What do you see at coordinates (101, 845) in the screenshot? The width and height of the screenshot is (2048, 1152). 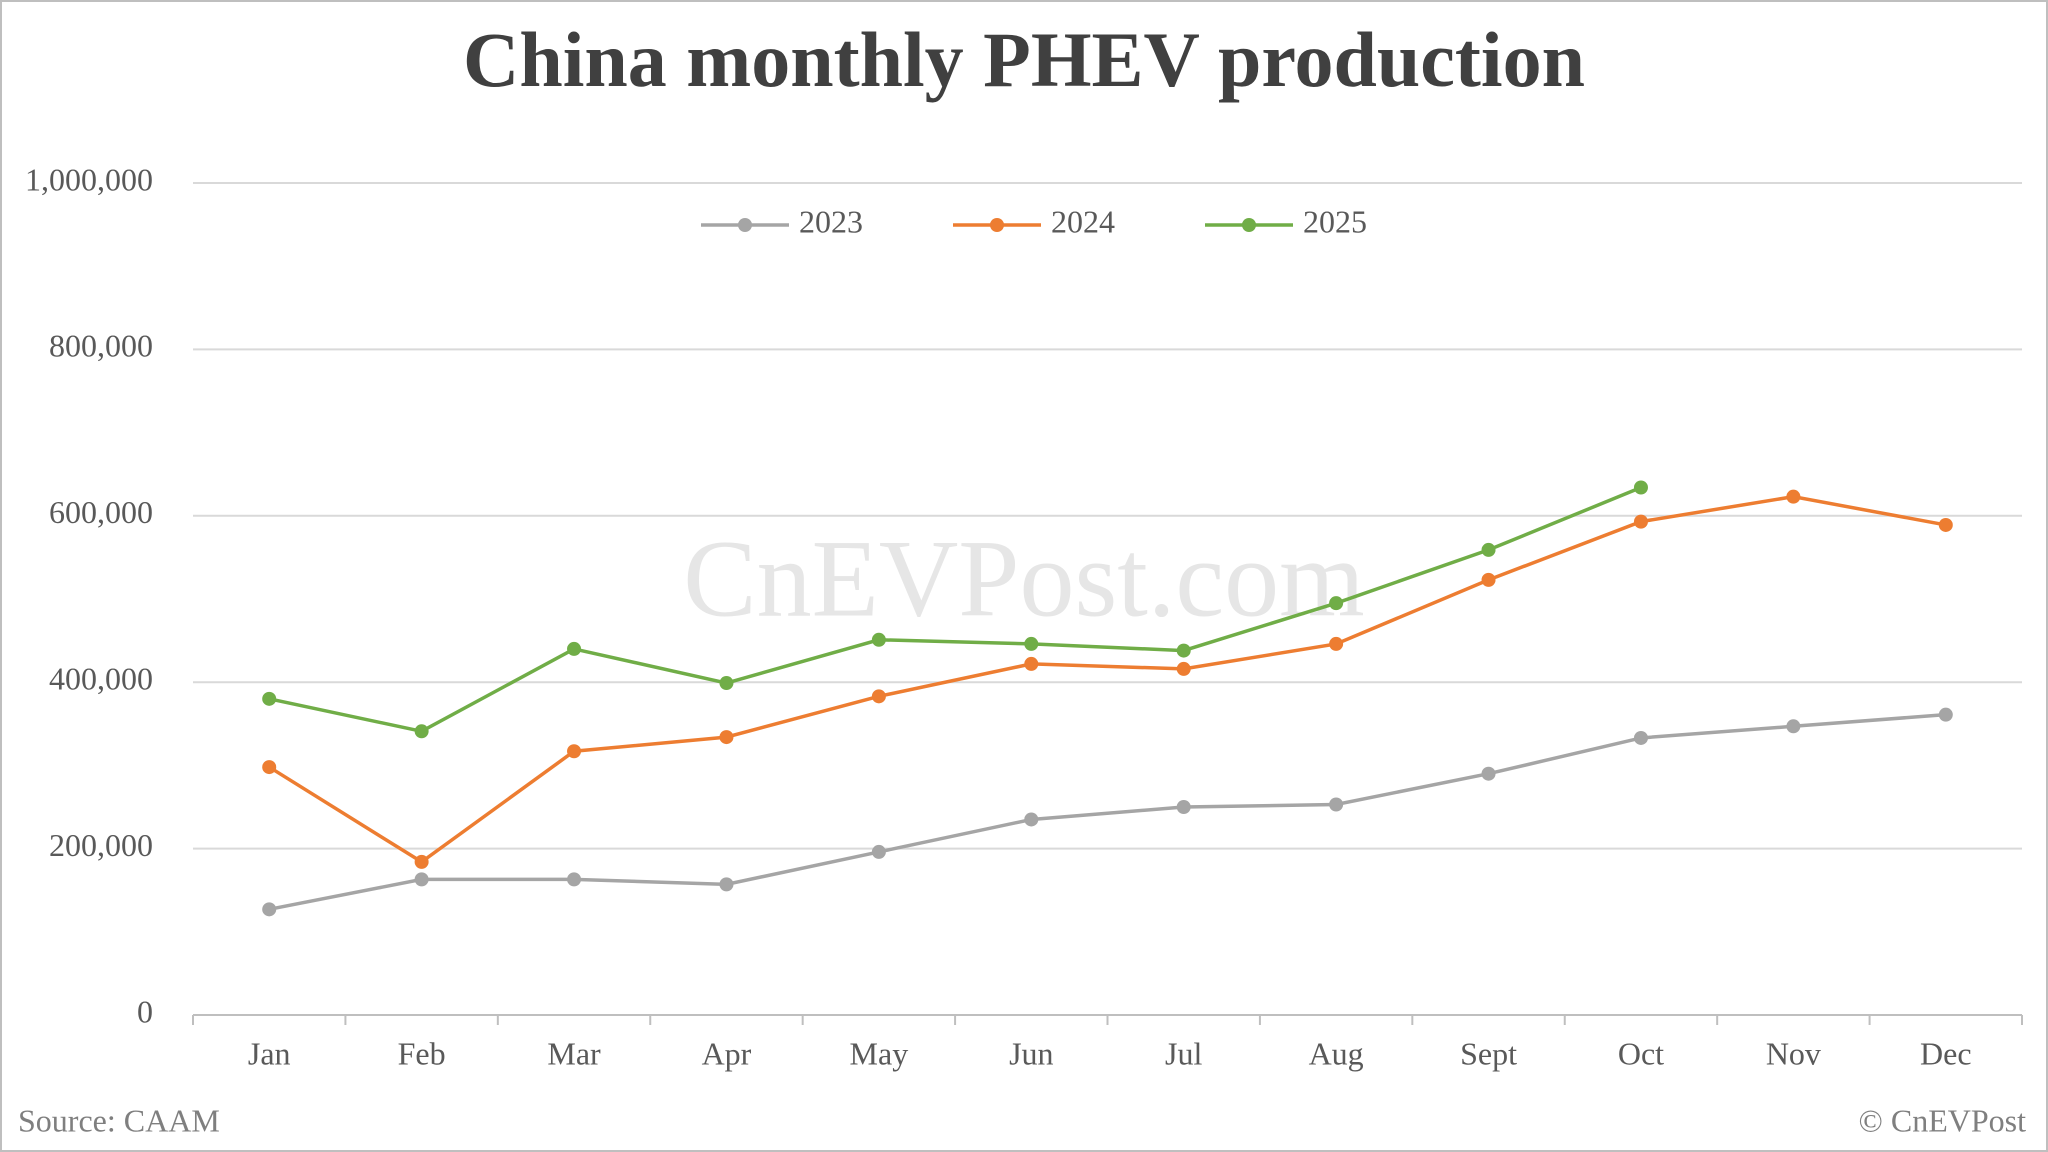 I see `y-tick-label: 200,000` at bounding box center [101, 845].